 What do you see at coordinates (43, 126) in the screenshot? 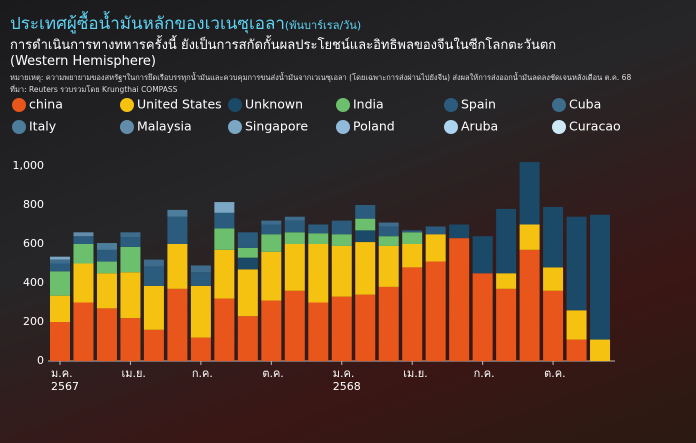
I see `legend-label: Italy` at bounding box center [43, 126].